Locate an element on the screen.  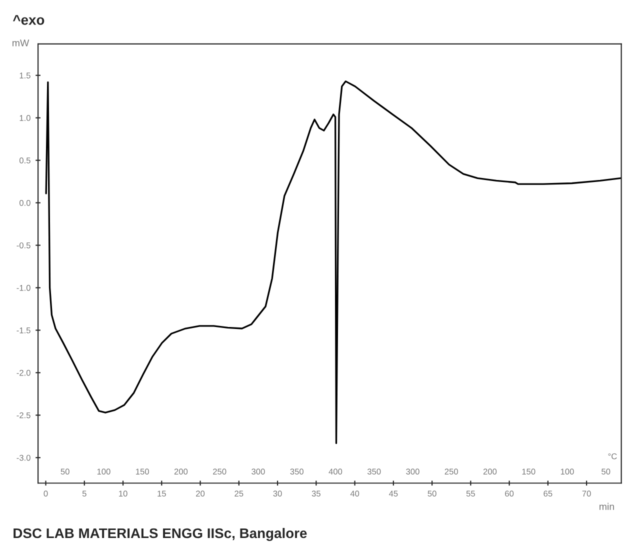
x-tick-label: 55 is located at coordinates (470, 493).